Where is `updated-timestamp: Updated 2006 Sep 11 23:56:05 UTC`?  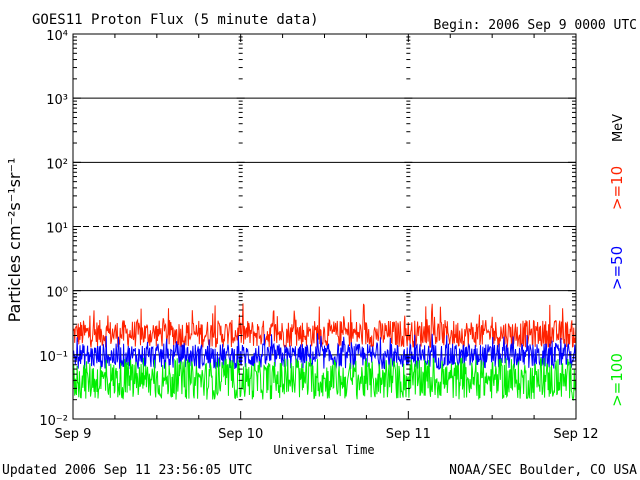
updated-timestamp: Updated 2006 Sep 11 23:56:05 UTC is located at coordinates (127, 470).